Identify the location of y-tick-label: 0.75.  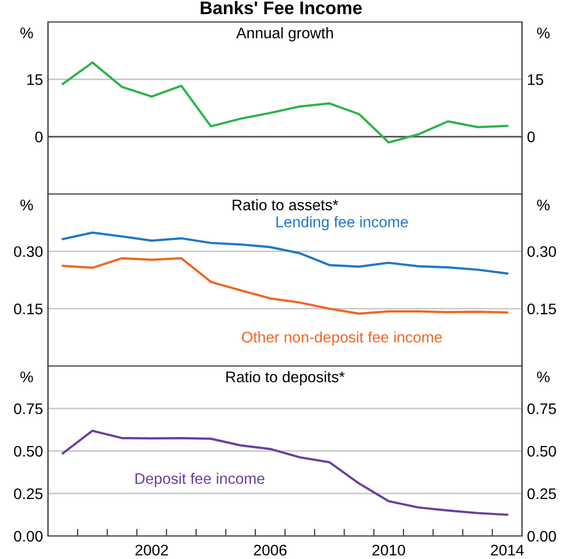
(28, 408).